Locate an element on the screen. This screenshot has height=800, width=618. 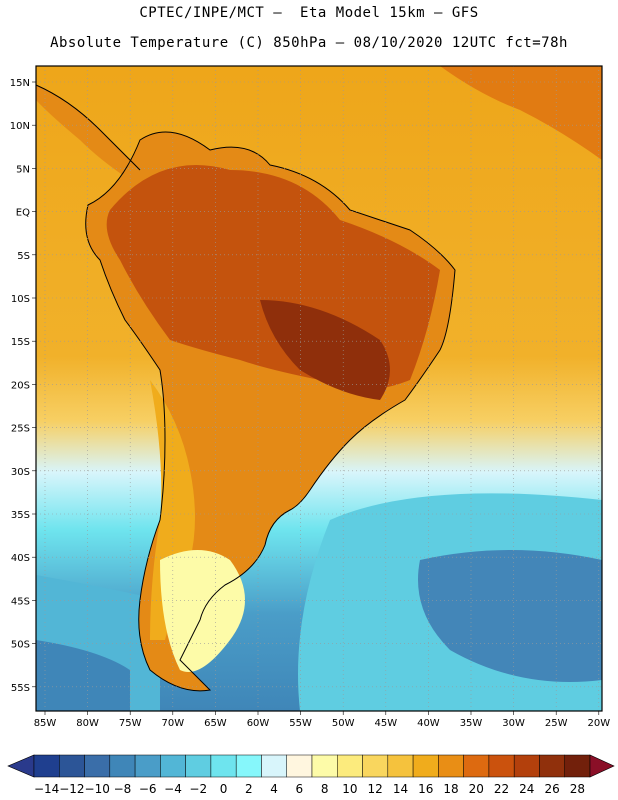
lon-label: 75W is located at coordinates (130, 723).